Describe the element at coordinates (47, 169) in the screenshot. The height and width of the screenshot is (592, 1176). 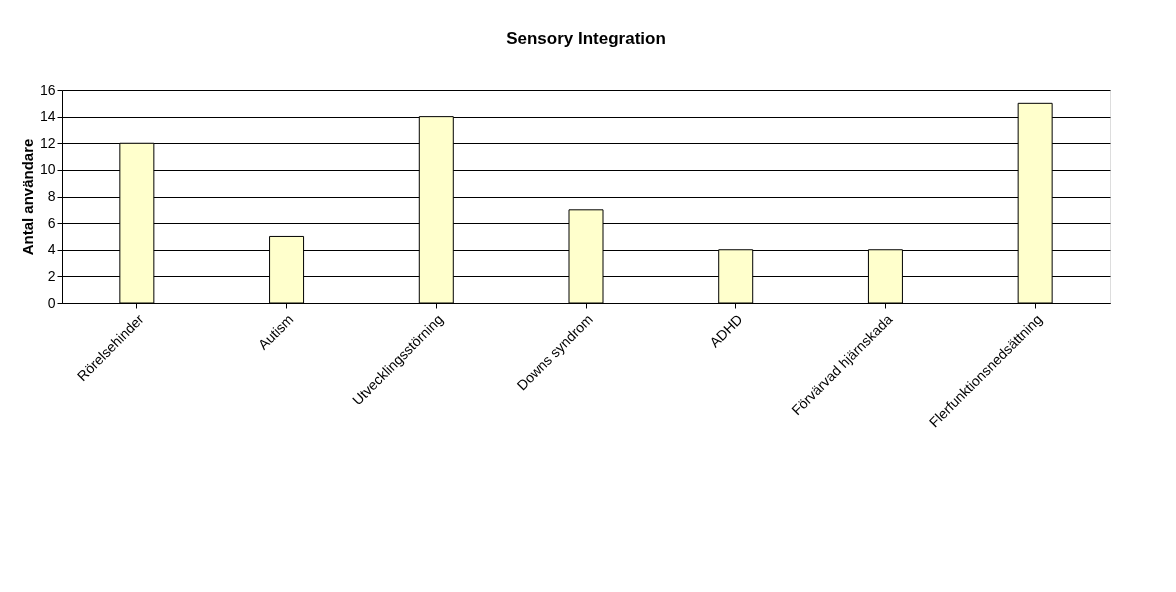
I see `y-tick-label: 10` at that location.